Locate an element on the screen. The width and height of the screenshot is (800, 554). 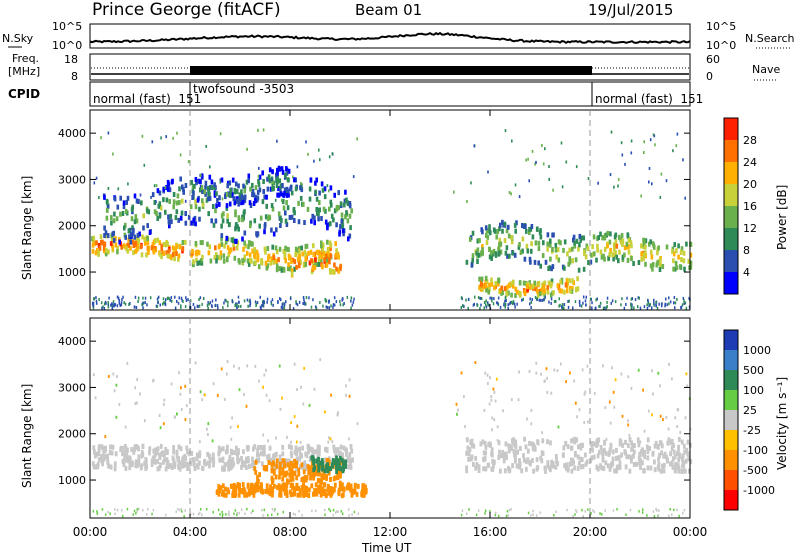
velocity-colorbar-cell is located at coordinates (731, 420).